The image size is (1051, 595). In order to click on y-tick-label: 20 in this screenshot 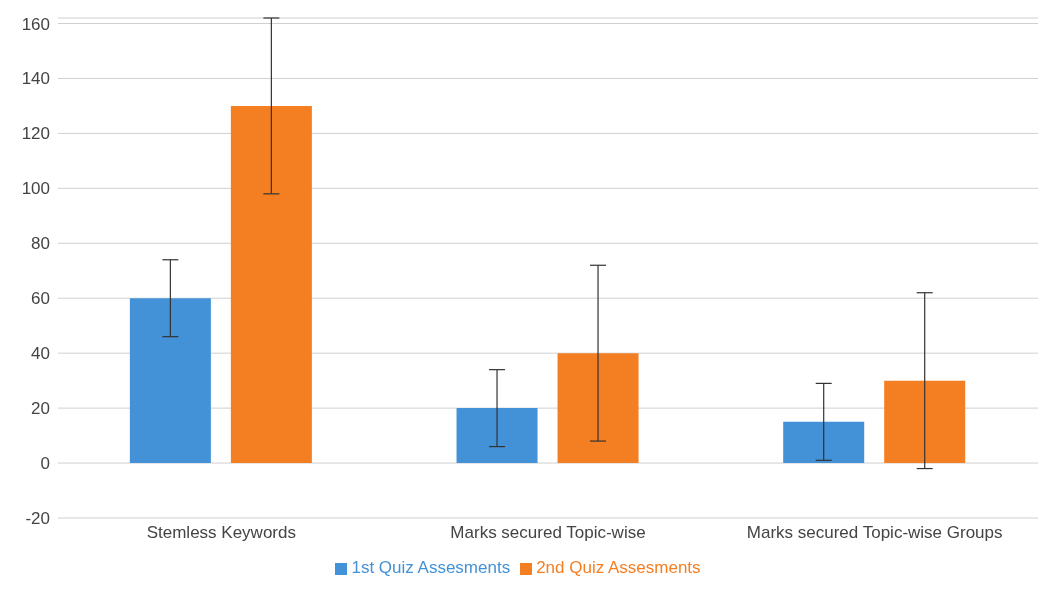, I will do `click(40, 409)`.